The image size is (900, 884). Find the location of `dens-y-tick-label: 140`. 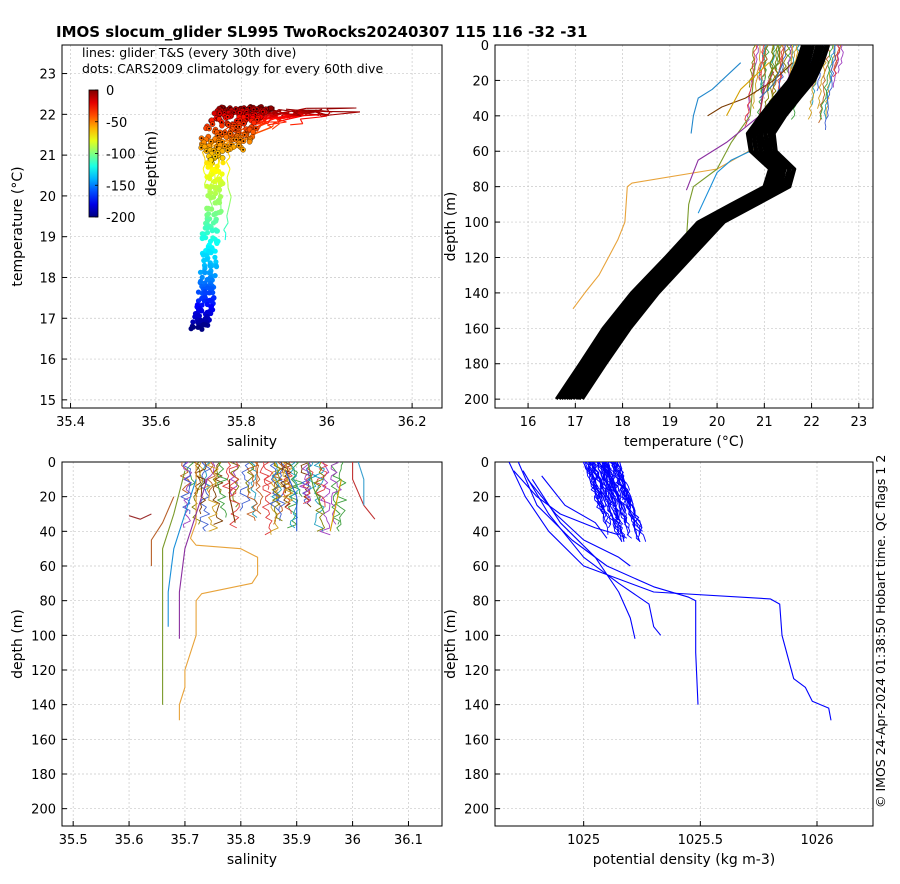

dens-y-tick-label: 140 is located at coordinates (476, 706).